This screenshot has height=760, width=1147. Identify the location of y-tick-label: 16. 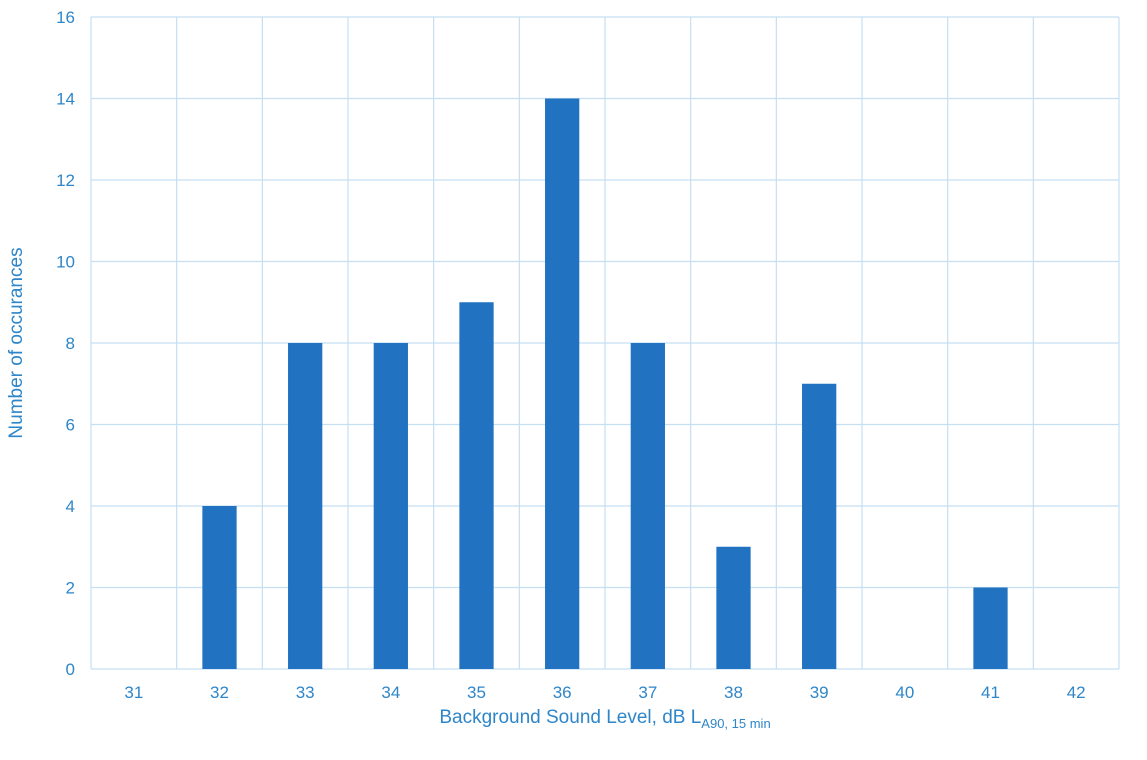
(65, 17).